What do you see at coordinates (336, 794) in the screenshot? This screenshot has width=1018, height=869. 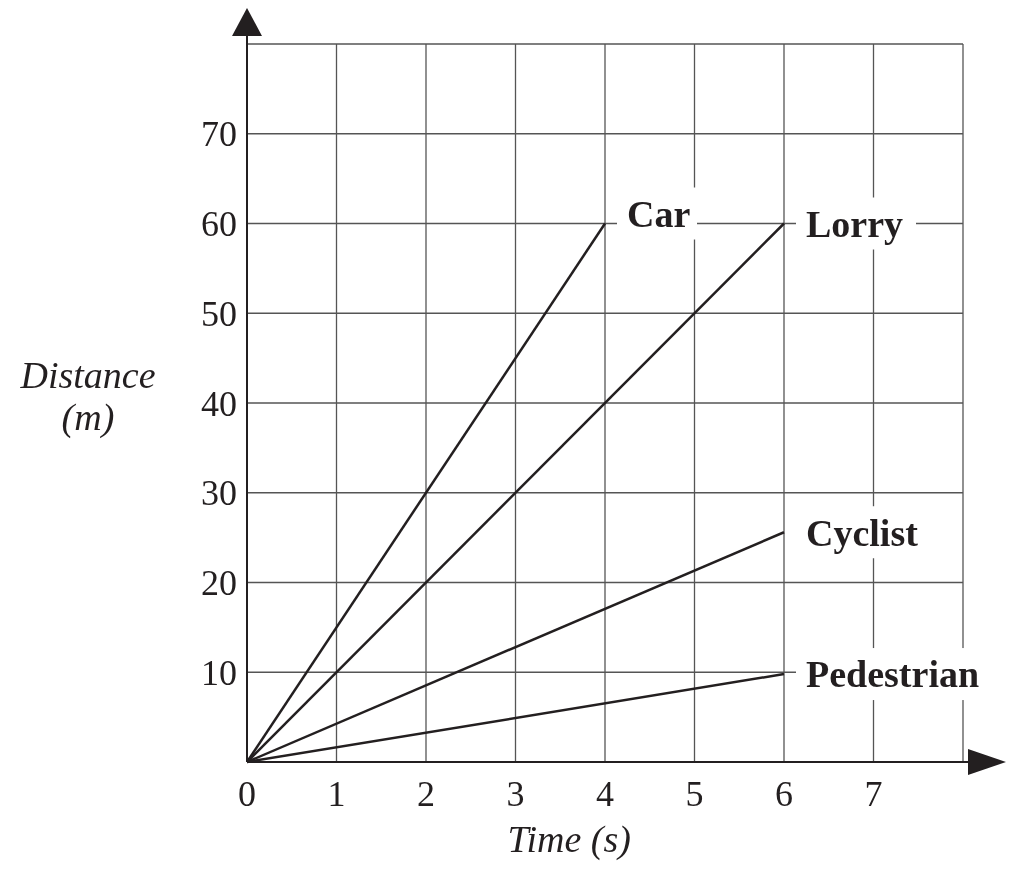 I see `x-tick-label: 1` at bounding box center [336, 794].